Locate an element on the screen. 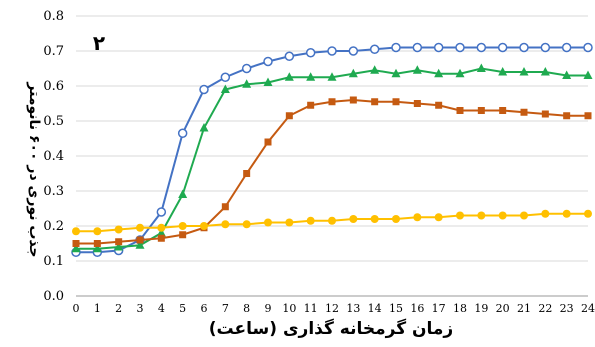  x-tick-label: 22 is located at coordinates (545, 308).